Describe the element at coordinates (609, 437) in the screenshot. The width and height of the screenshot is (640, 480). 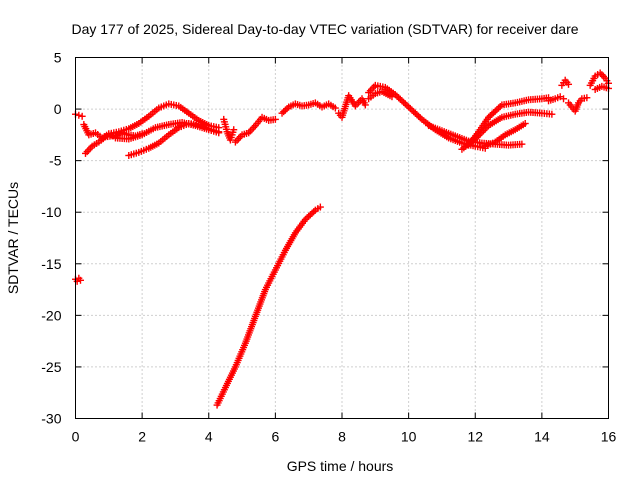
I see `x-tick-label: 16` at that location.